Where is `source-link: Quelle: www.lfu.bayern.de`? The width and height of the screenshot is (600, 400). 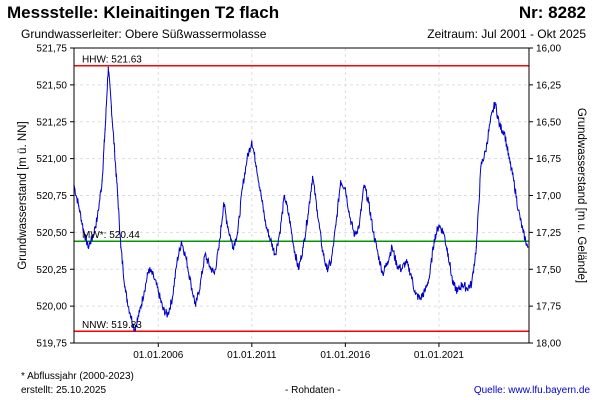
source-link: Quelle: www.lfu.bayern.de is located at coordinates (531, 390).